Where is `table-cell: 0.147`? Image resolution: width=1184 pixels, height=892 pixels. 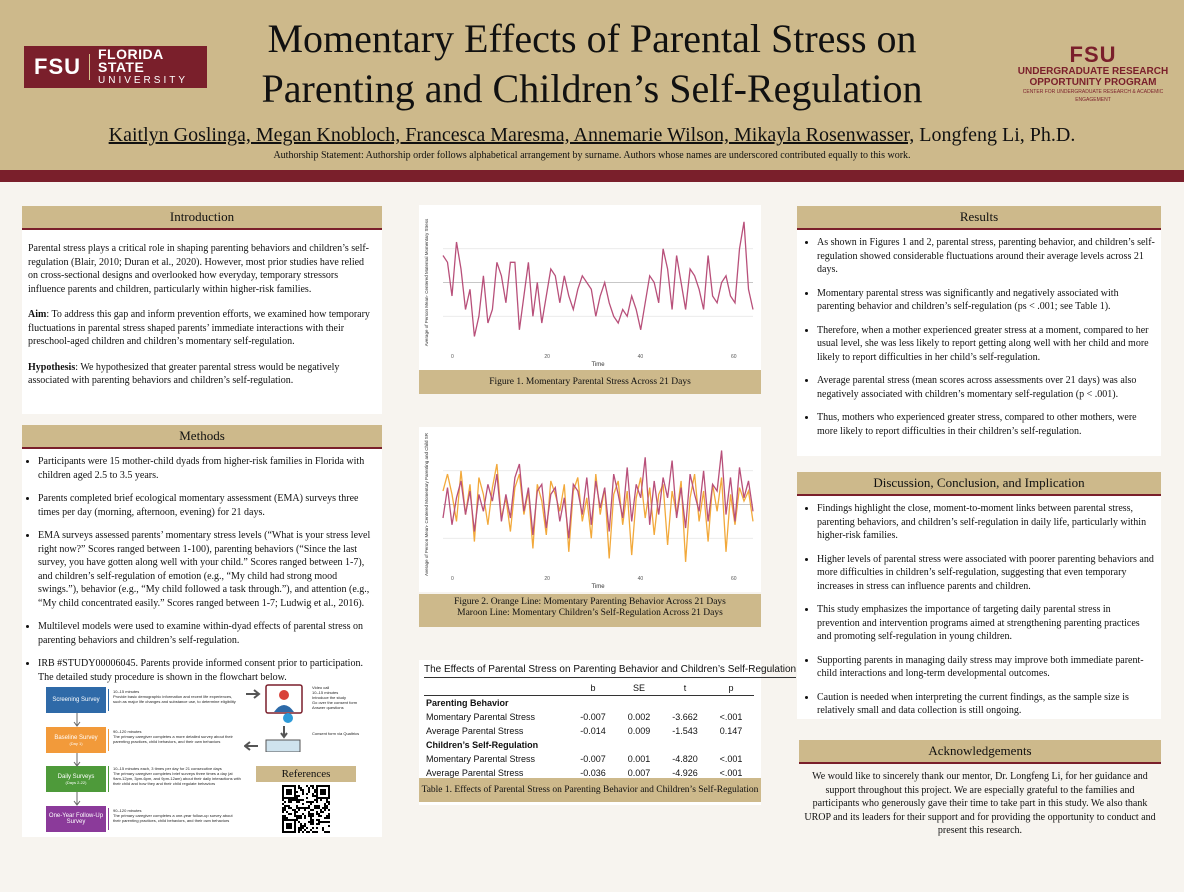
table-cell: 0.147 is located at coordinates (731, 731).